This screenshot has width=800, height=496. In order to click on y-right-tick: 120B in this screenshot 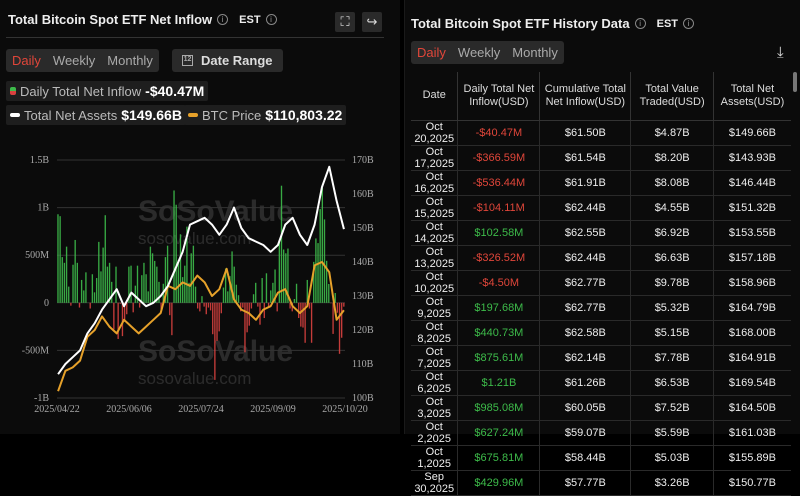, I will do `click(363, 330)`.